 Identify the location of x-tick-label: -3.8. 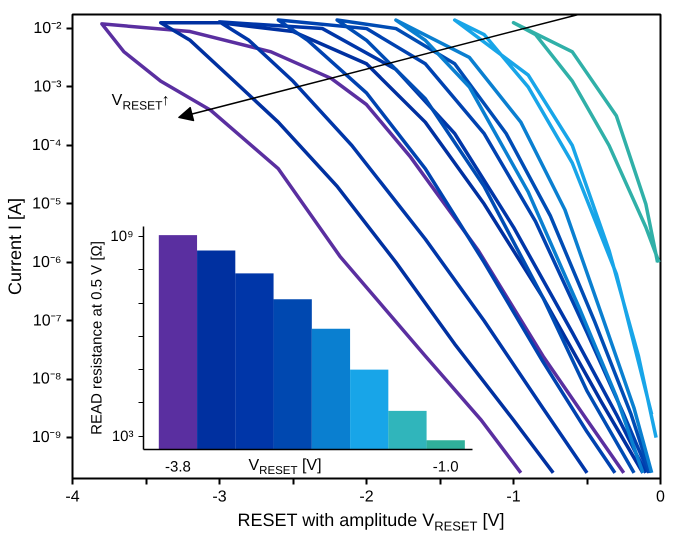
(178, 467).